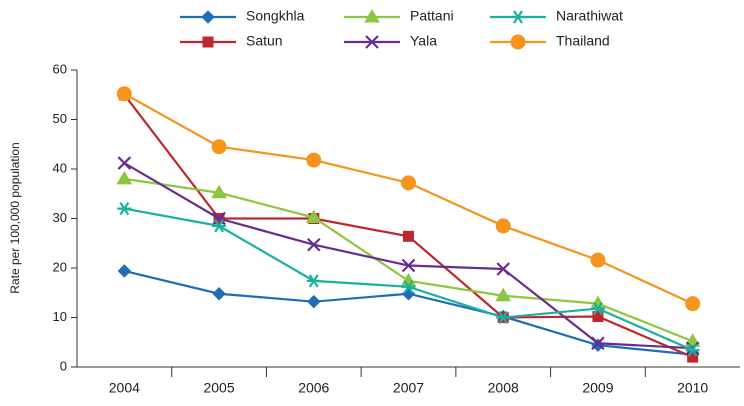 The width and height of the screenshot is (744, 406). What do you see at coordinates (124, 388) in the screenshot?
I see `x-tick-label: 2004` at bounding box center [124, 388].